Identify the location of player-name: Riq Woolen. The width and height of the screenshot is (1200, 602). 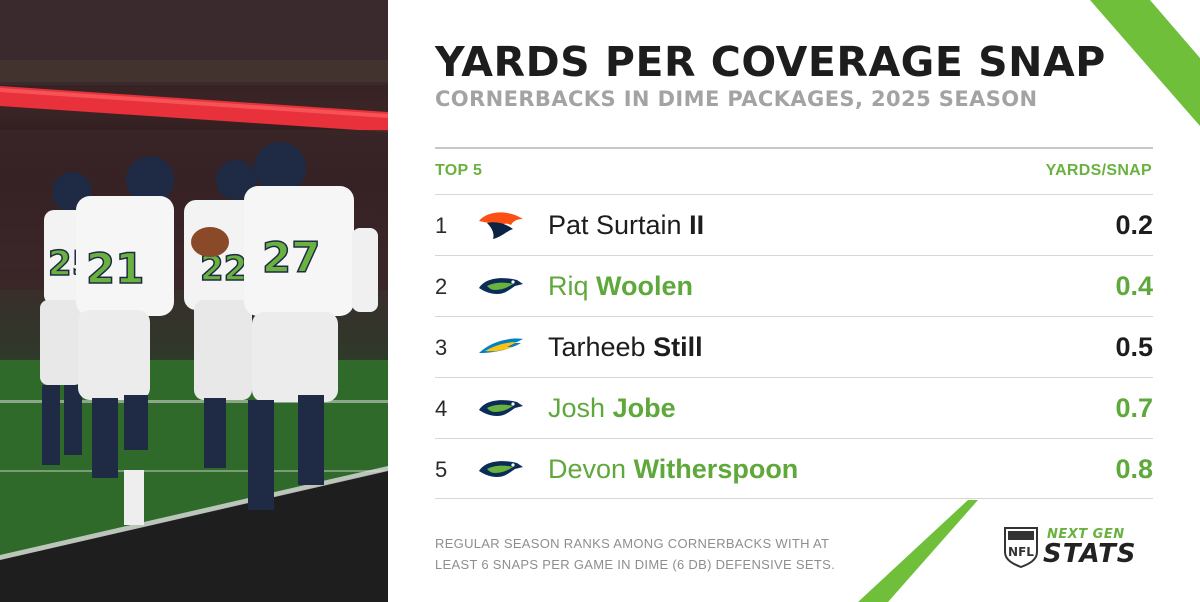
(620, 286).